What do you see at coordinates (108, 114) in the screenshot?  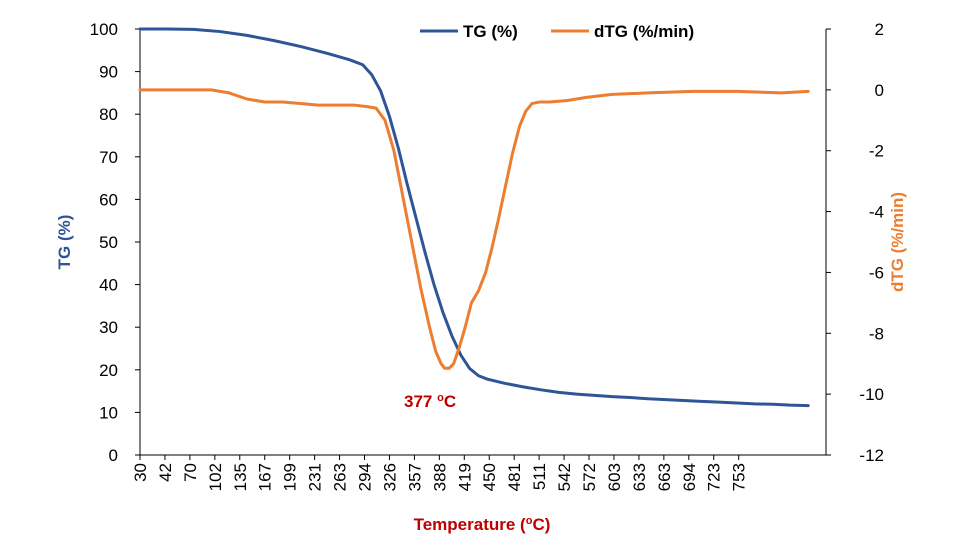 I see `left-tick-label: 80` at bounding box center [108, 114].